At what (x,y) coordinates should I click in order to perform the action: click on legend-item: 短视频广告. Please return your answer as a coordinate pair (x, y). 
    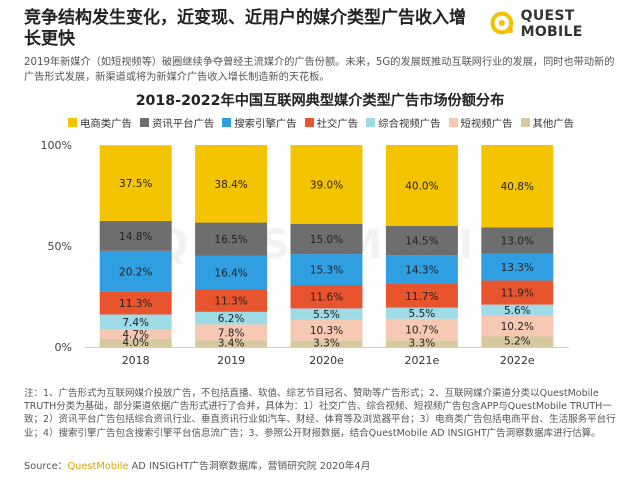
    Looking at the image, I should click on (480, 122).